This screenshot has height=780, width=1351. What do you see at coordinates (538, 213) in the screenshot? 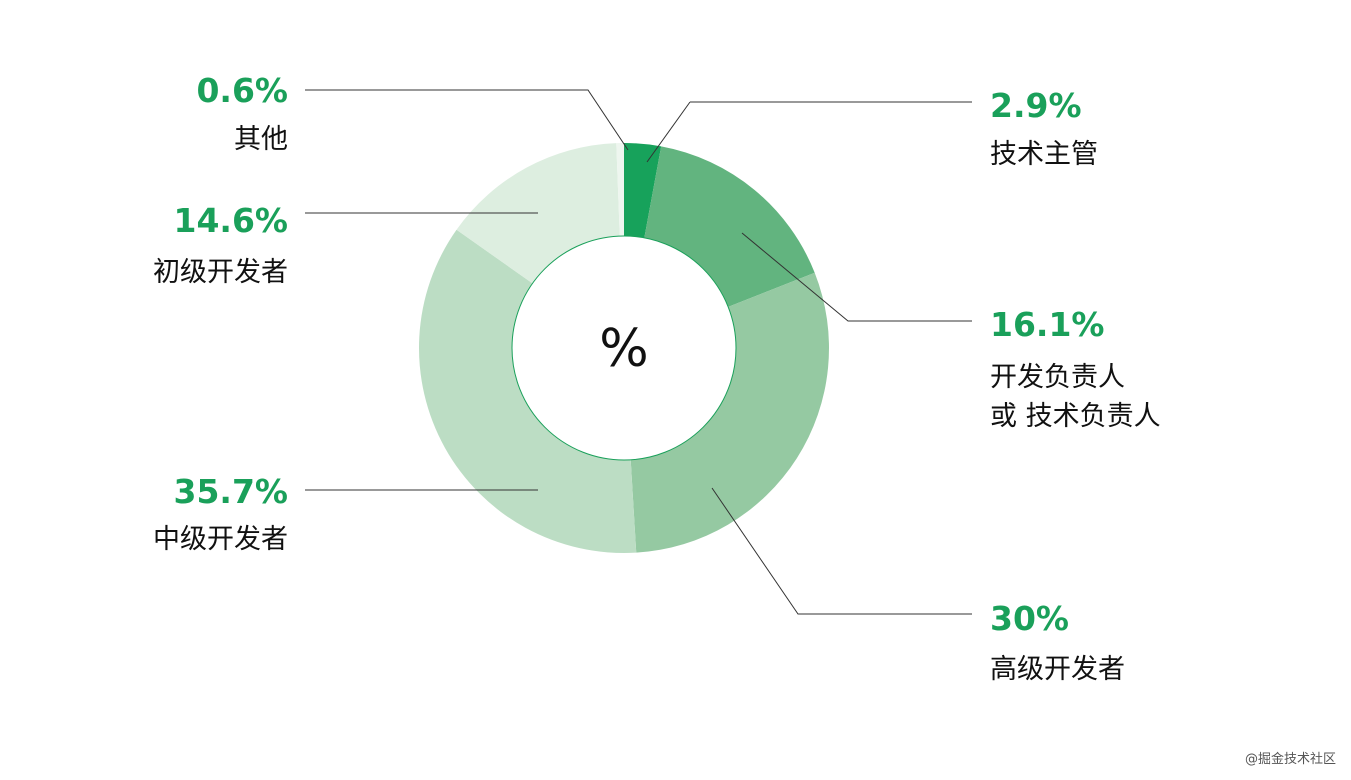
I see `slice-junior` at bounding box center [538, 213].